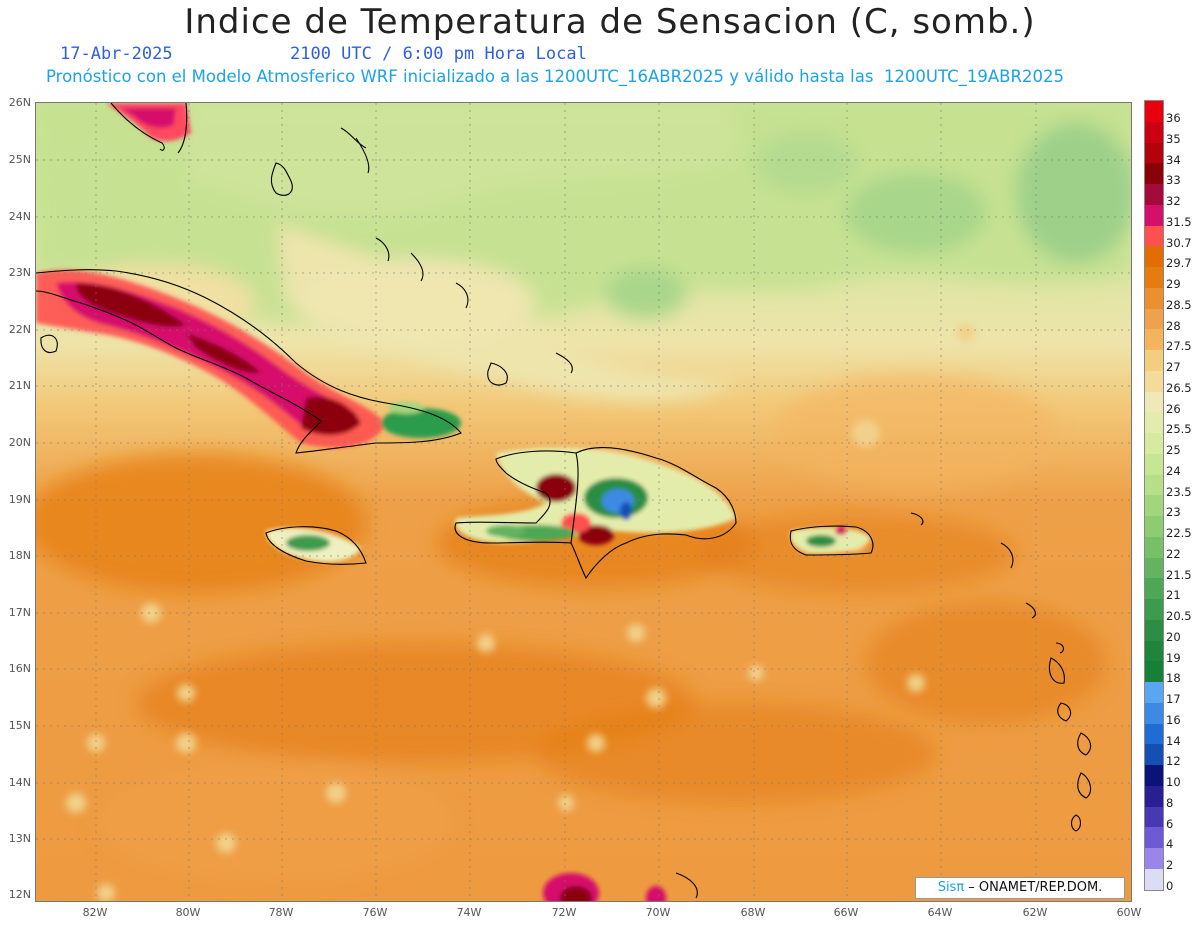 The height and width of the screenshot is (927, 1200). I want to click on colorbar-label: 28, so click(1173, 325).